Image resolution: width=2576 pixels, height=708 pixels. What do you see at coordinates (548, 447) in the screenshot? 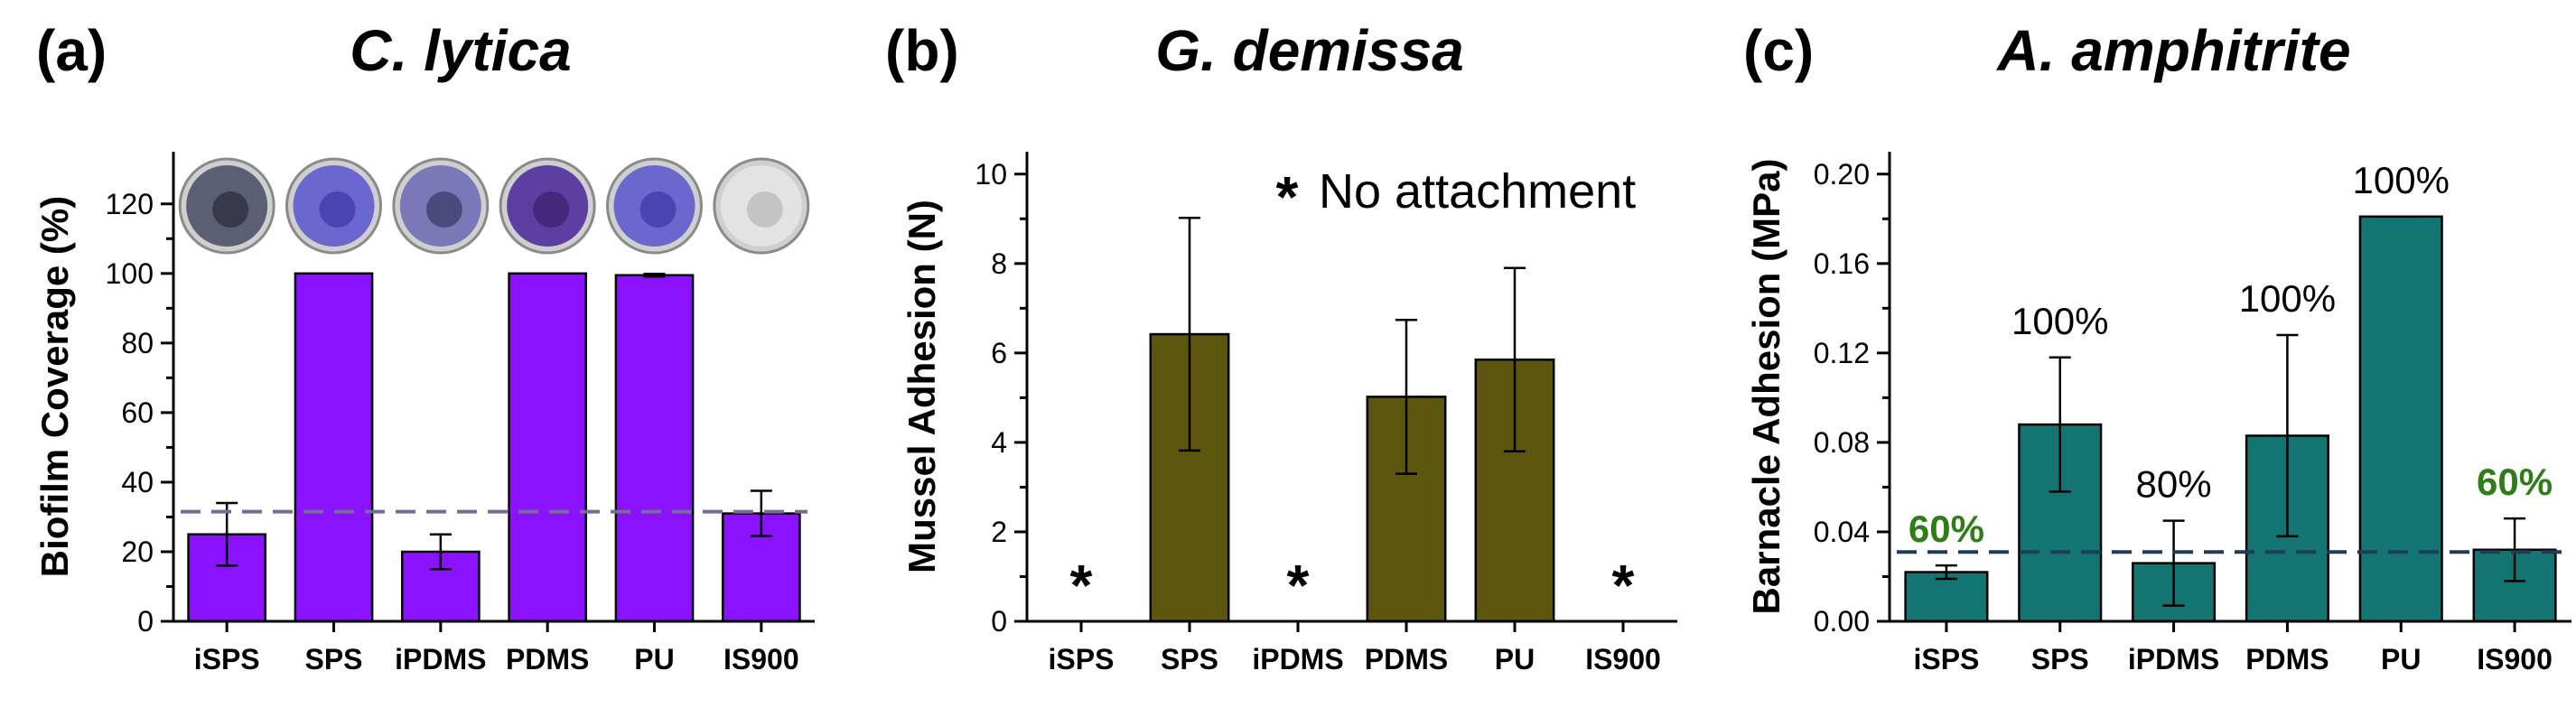
I see `bar-pdms` at bounding box center [548, 447].